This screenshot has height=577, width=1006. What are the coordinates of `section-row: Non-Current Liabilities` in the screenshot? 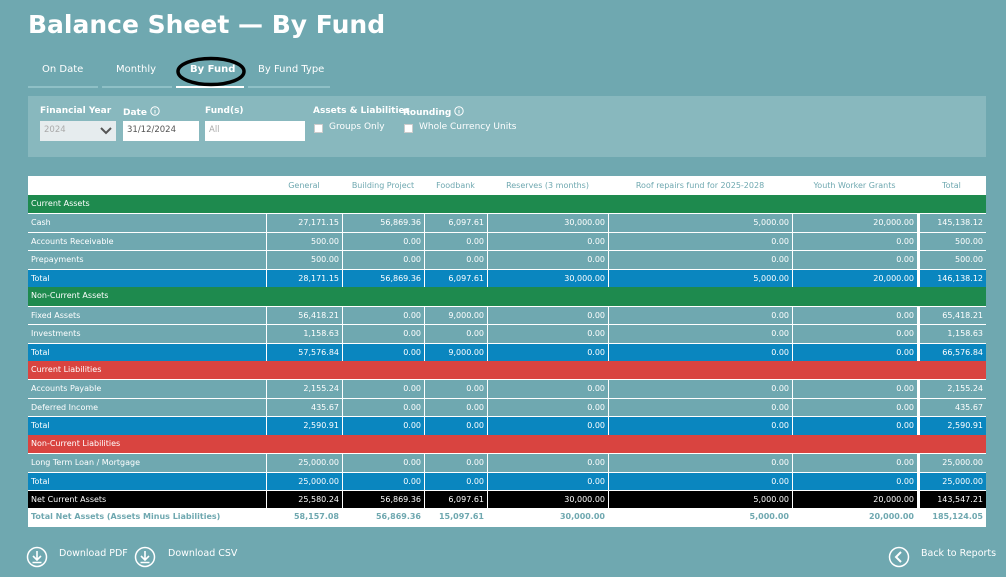 It's located at (507, 444).